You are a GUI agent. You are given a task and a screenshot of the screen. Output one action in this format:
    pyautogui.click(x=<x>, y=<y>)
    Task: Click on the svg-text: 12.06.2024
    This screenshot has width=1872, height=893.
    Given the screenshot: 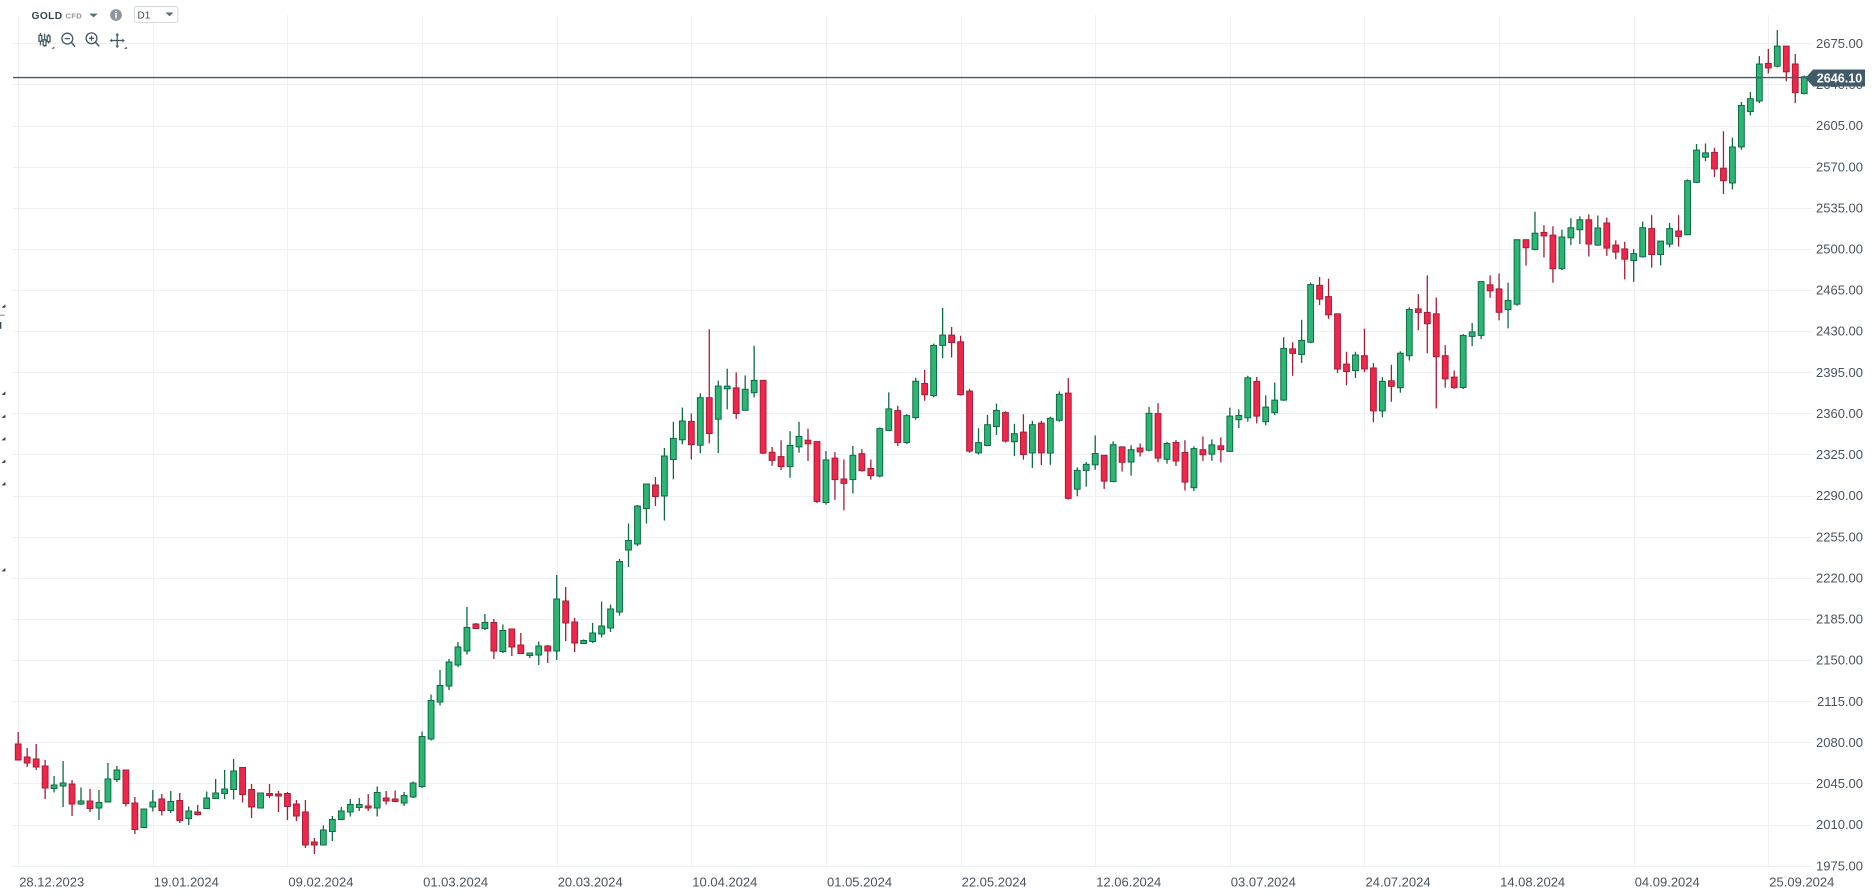 What is the action you would take?
    pyautogui.click(x=1128, y=882)
    